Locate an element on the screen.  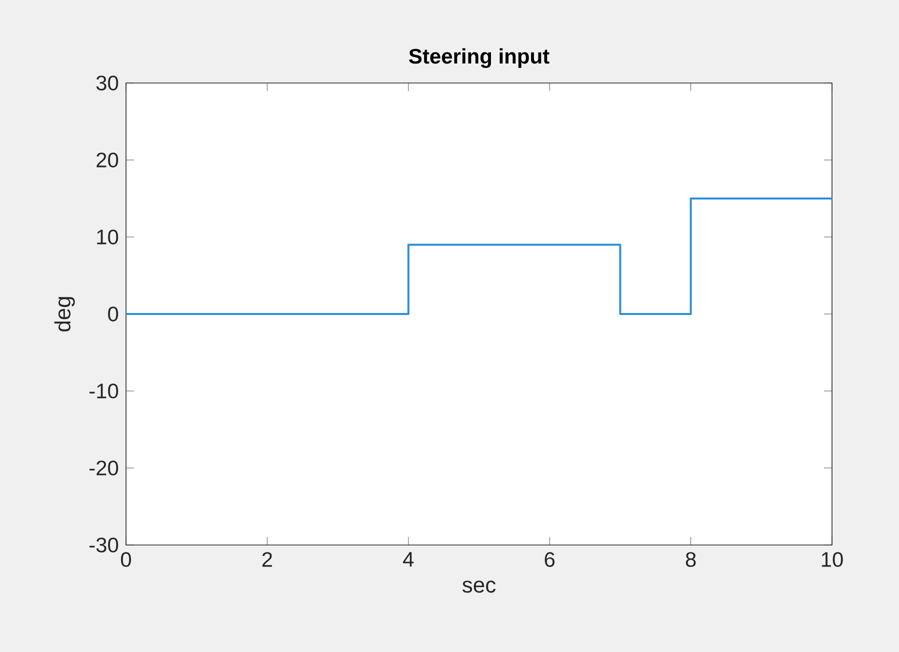
x-tick-label: 10 is located at coordinates (832, 559).